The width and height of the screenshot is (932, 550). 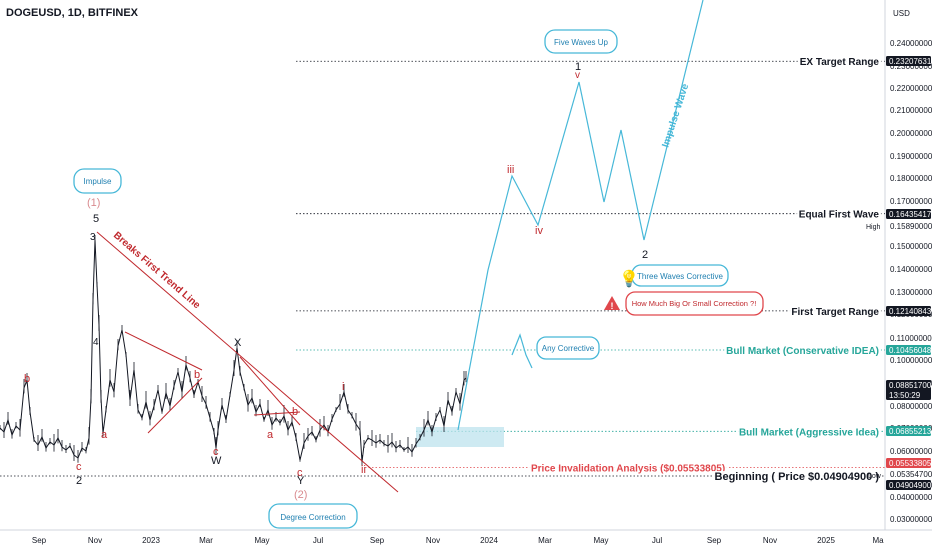 I want to click on price-tag-label: 0.12140843, so click(x=910, y=311).